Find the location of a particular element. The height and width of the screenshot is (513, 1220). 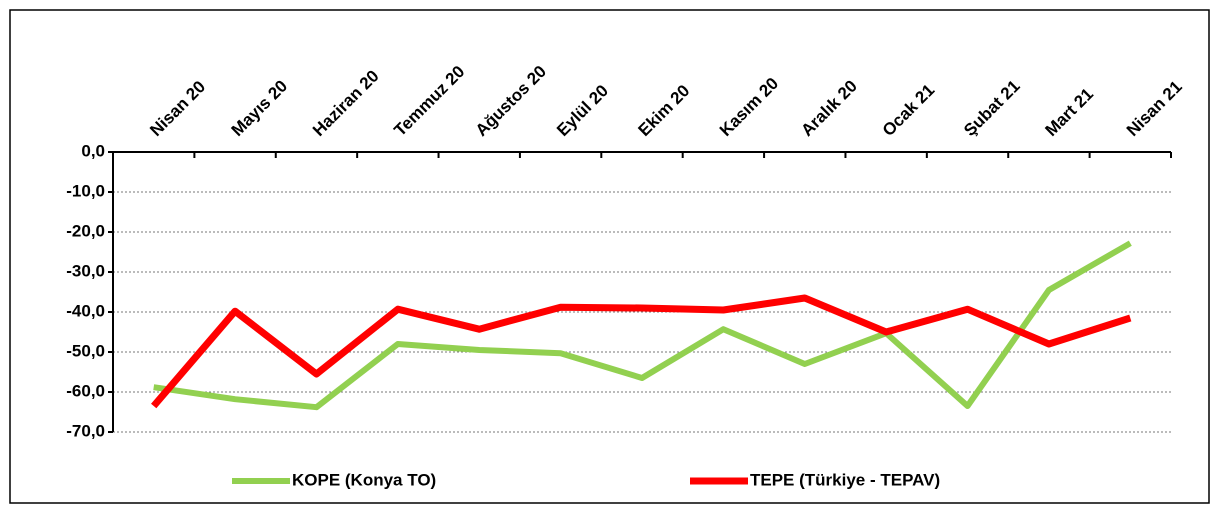

y-tick-label: 0,0 is located at coordinates (93, 150).